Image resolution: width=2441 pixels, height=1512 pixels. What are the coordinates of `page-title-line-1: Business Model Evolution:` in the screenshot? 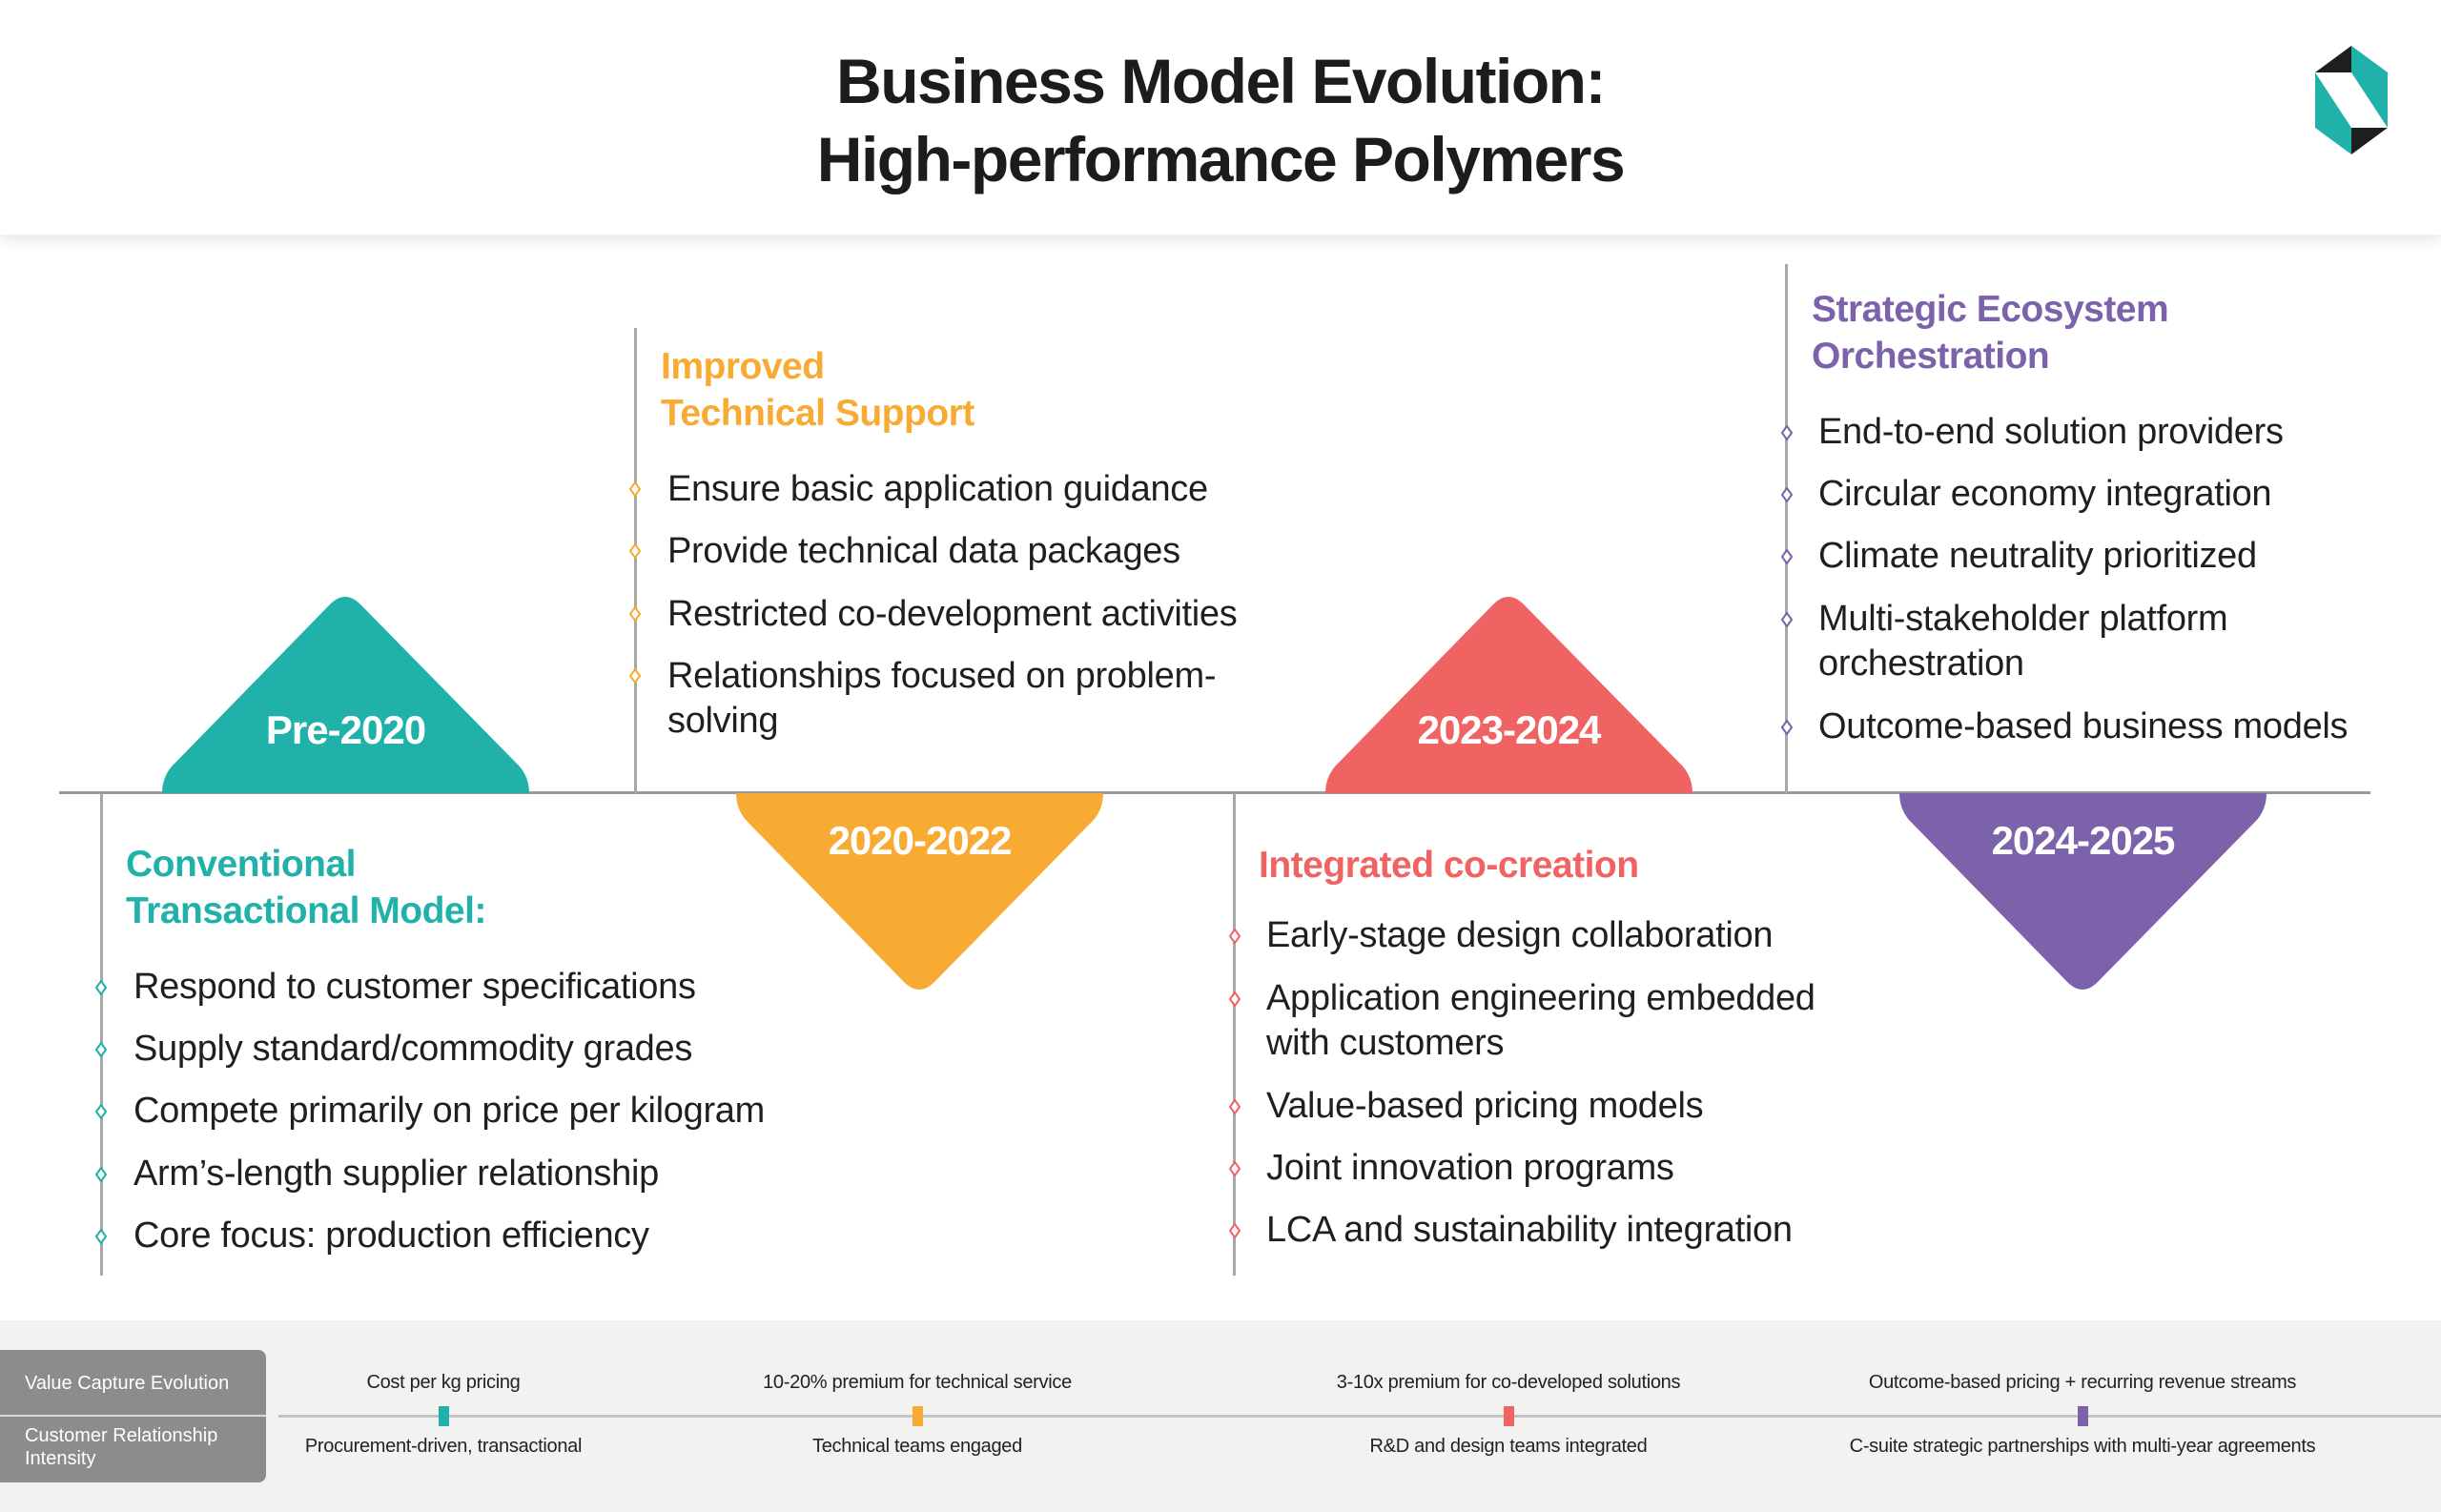 It's located at (1221, 81).